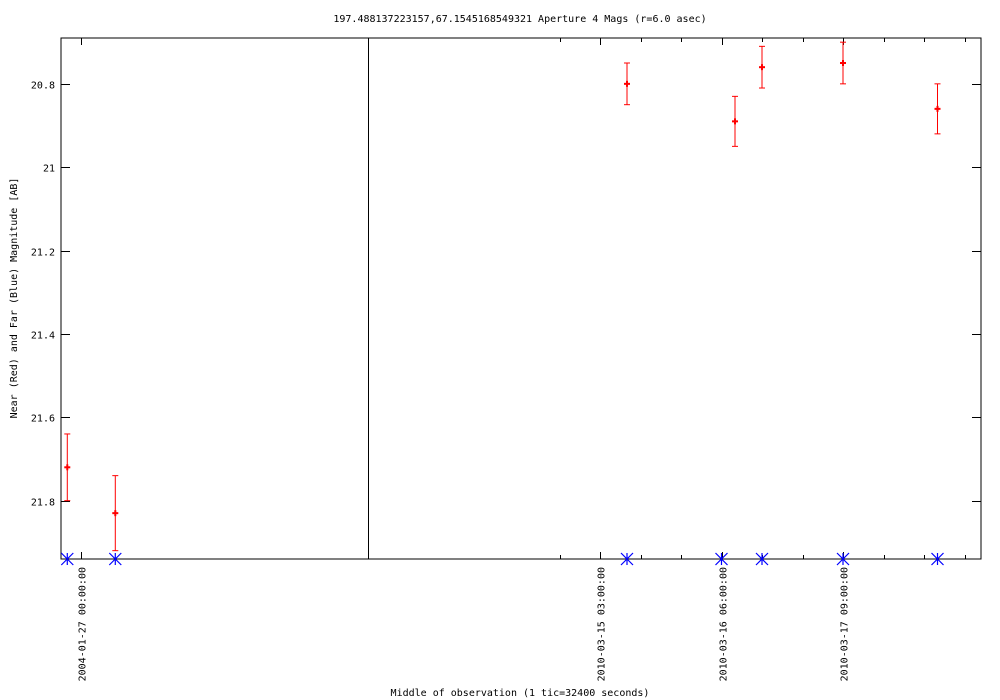  What do you see at coordinates (845, 624) in the screenshot?
I see `x-tick-label: 2010-03-17 09:00:00` at bounding box center [845, 624].